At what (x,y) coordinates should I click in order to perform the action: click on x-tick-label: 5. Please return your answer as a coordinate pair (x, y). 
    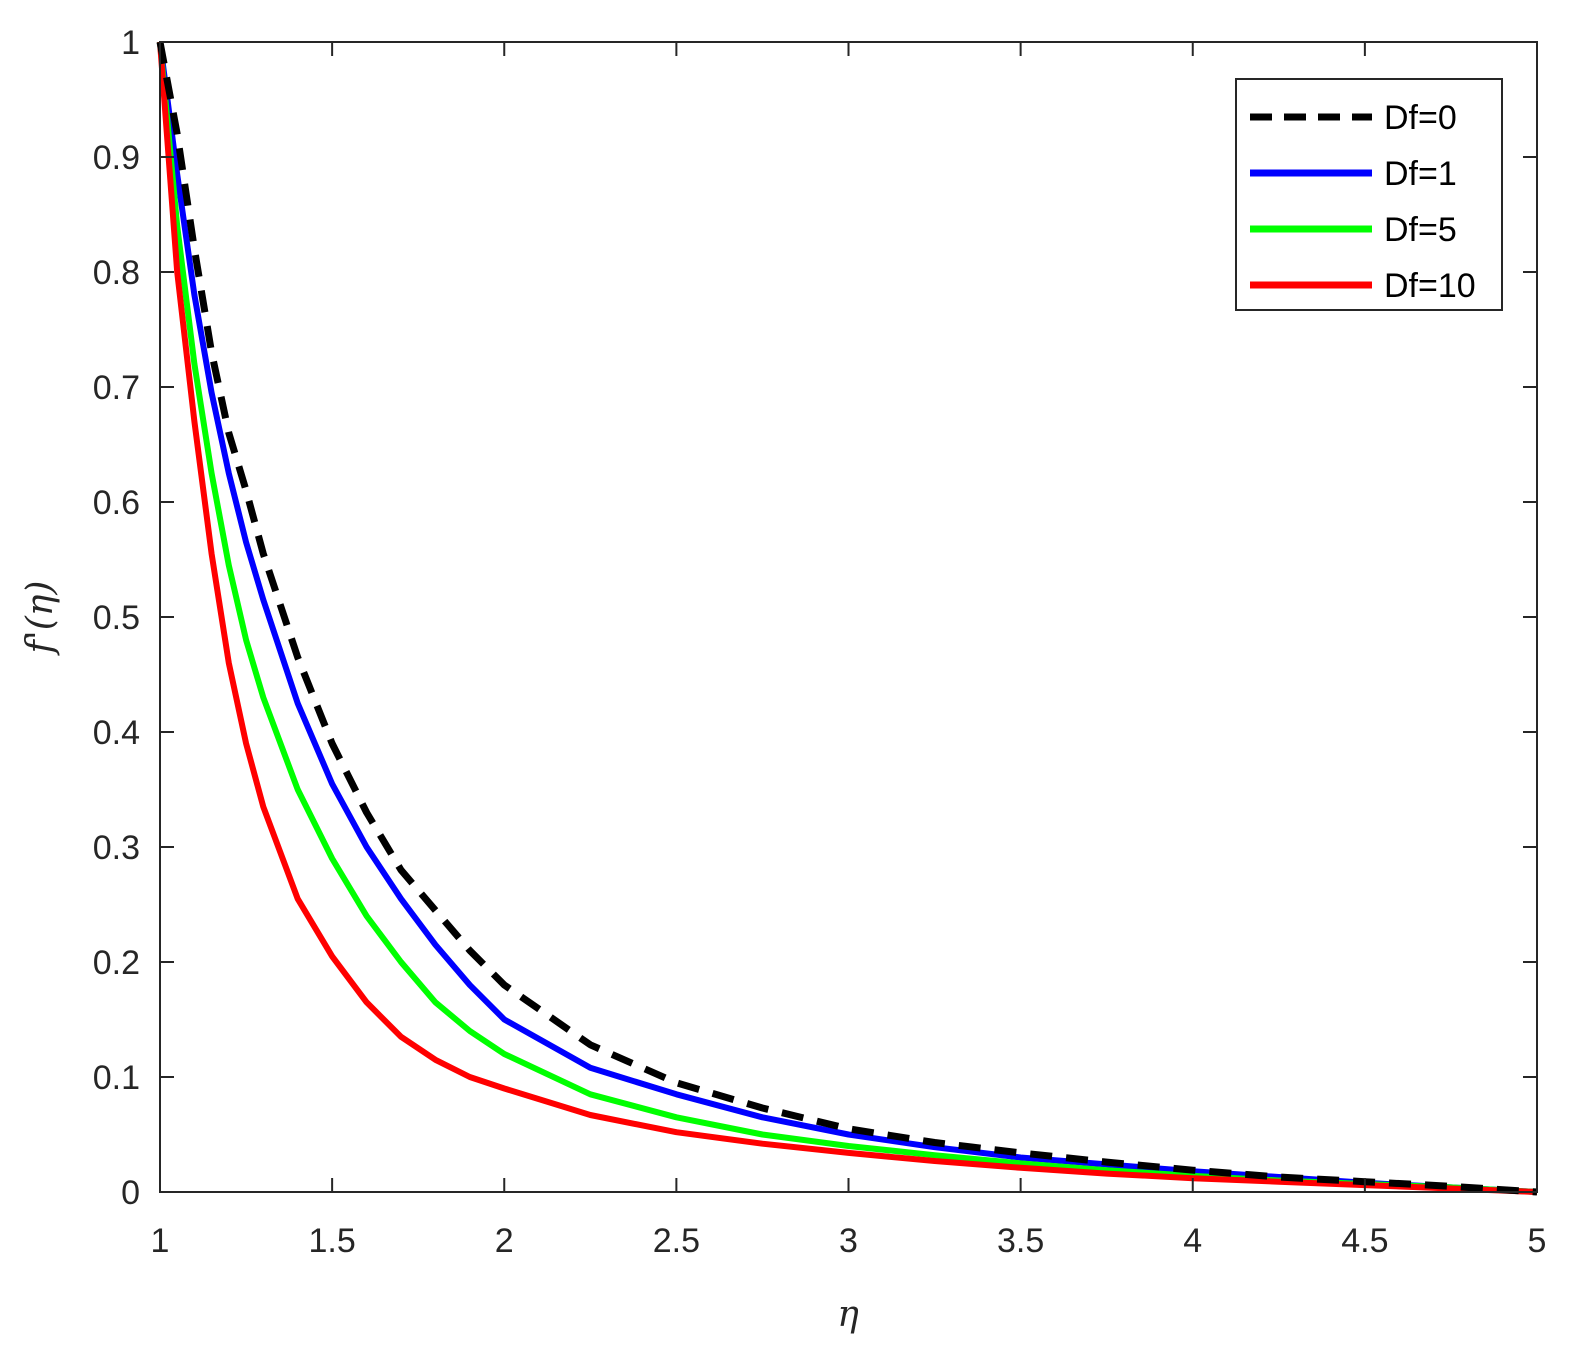
    Looking at the image, I should click on (1537, 1241).